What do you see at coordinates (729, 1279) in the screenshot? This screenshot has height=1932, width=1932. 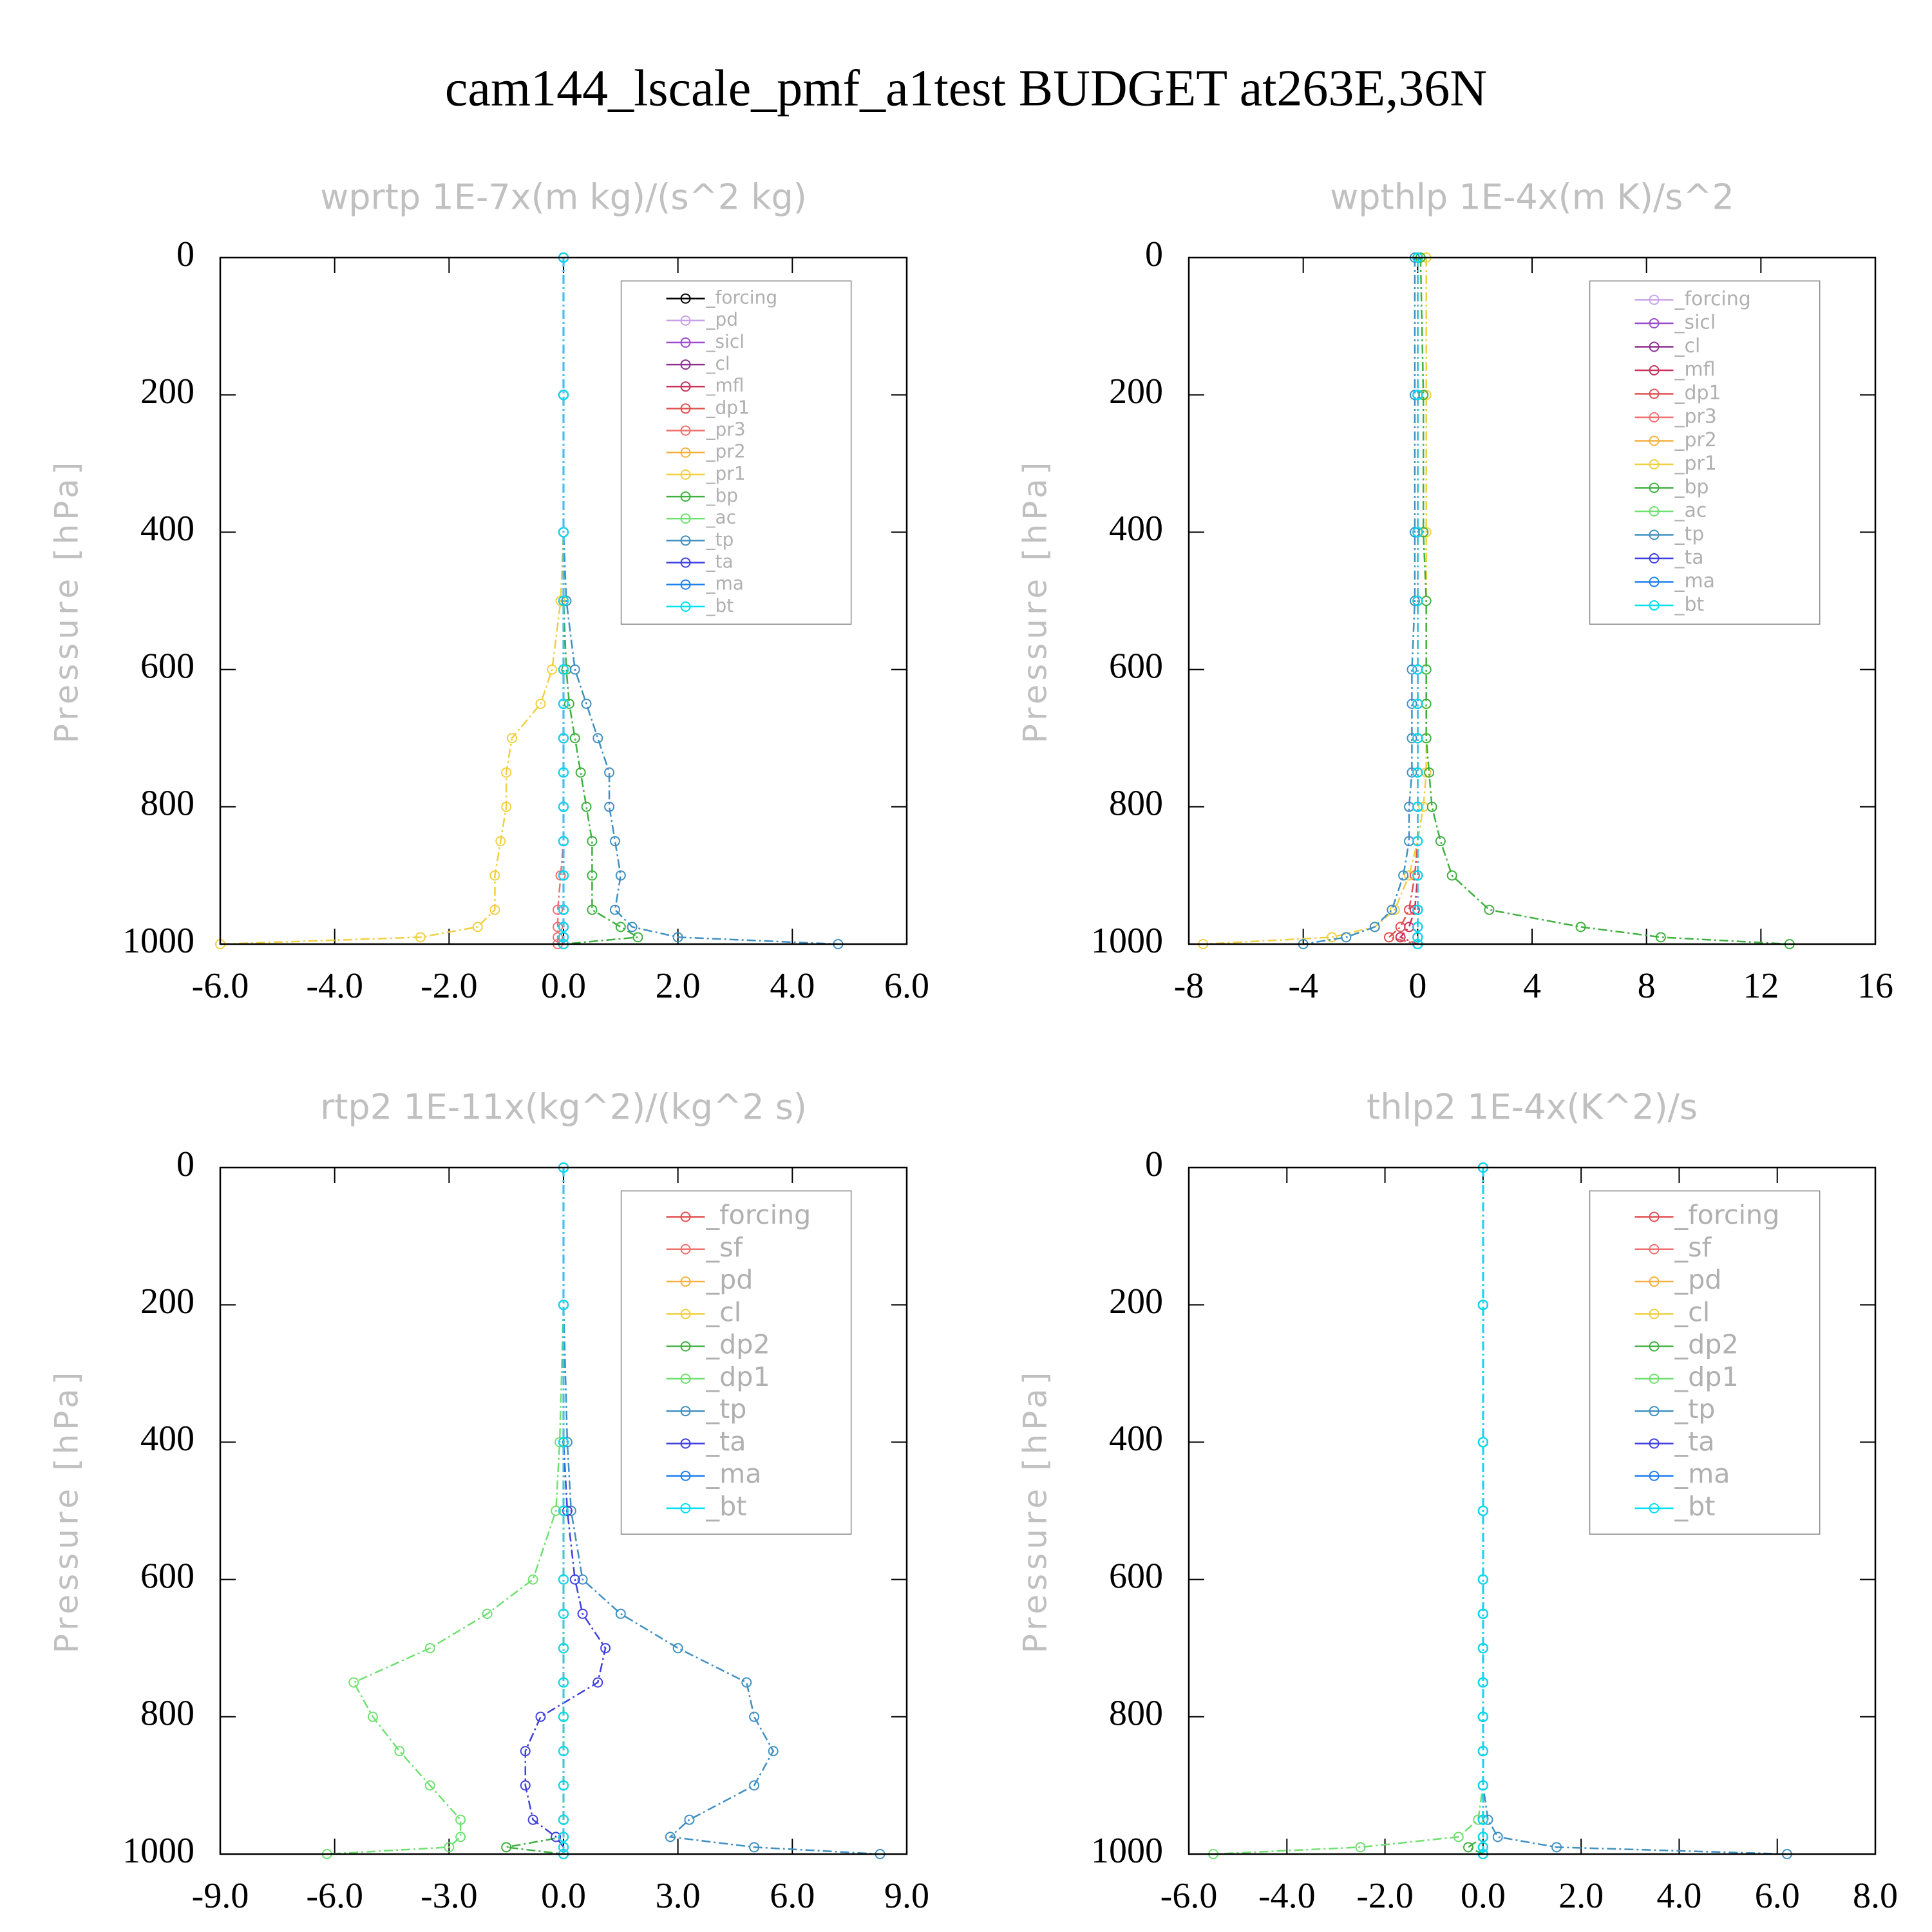 I see `legend-label: _pd` at bounding box center [729, 1279].